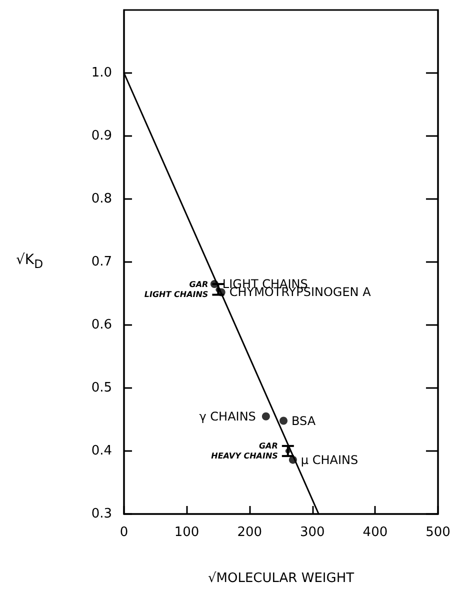 The width and height of the screenshot is (456, 604). What do you see at coordinates (101, 136) in the screenshot?
I see `y-tick-label: 0.9` at bounding box center [101, 136].